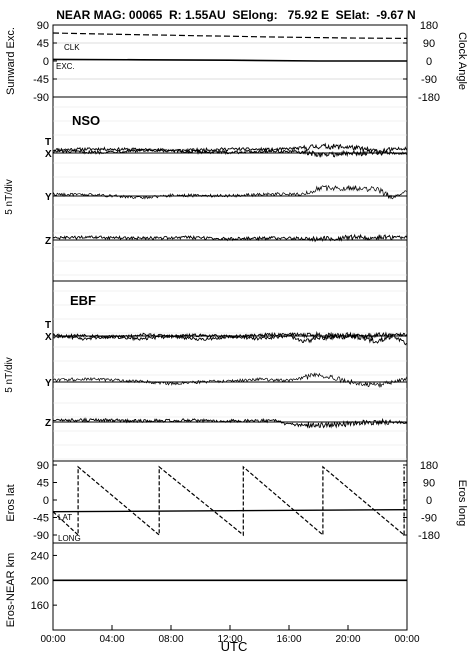  I want to click on nso-z-trace, so click(230, 238).